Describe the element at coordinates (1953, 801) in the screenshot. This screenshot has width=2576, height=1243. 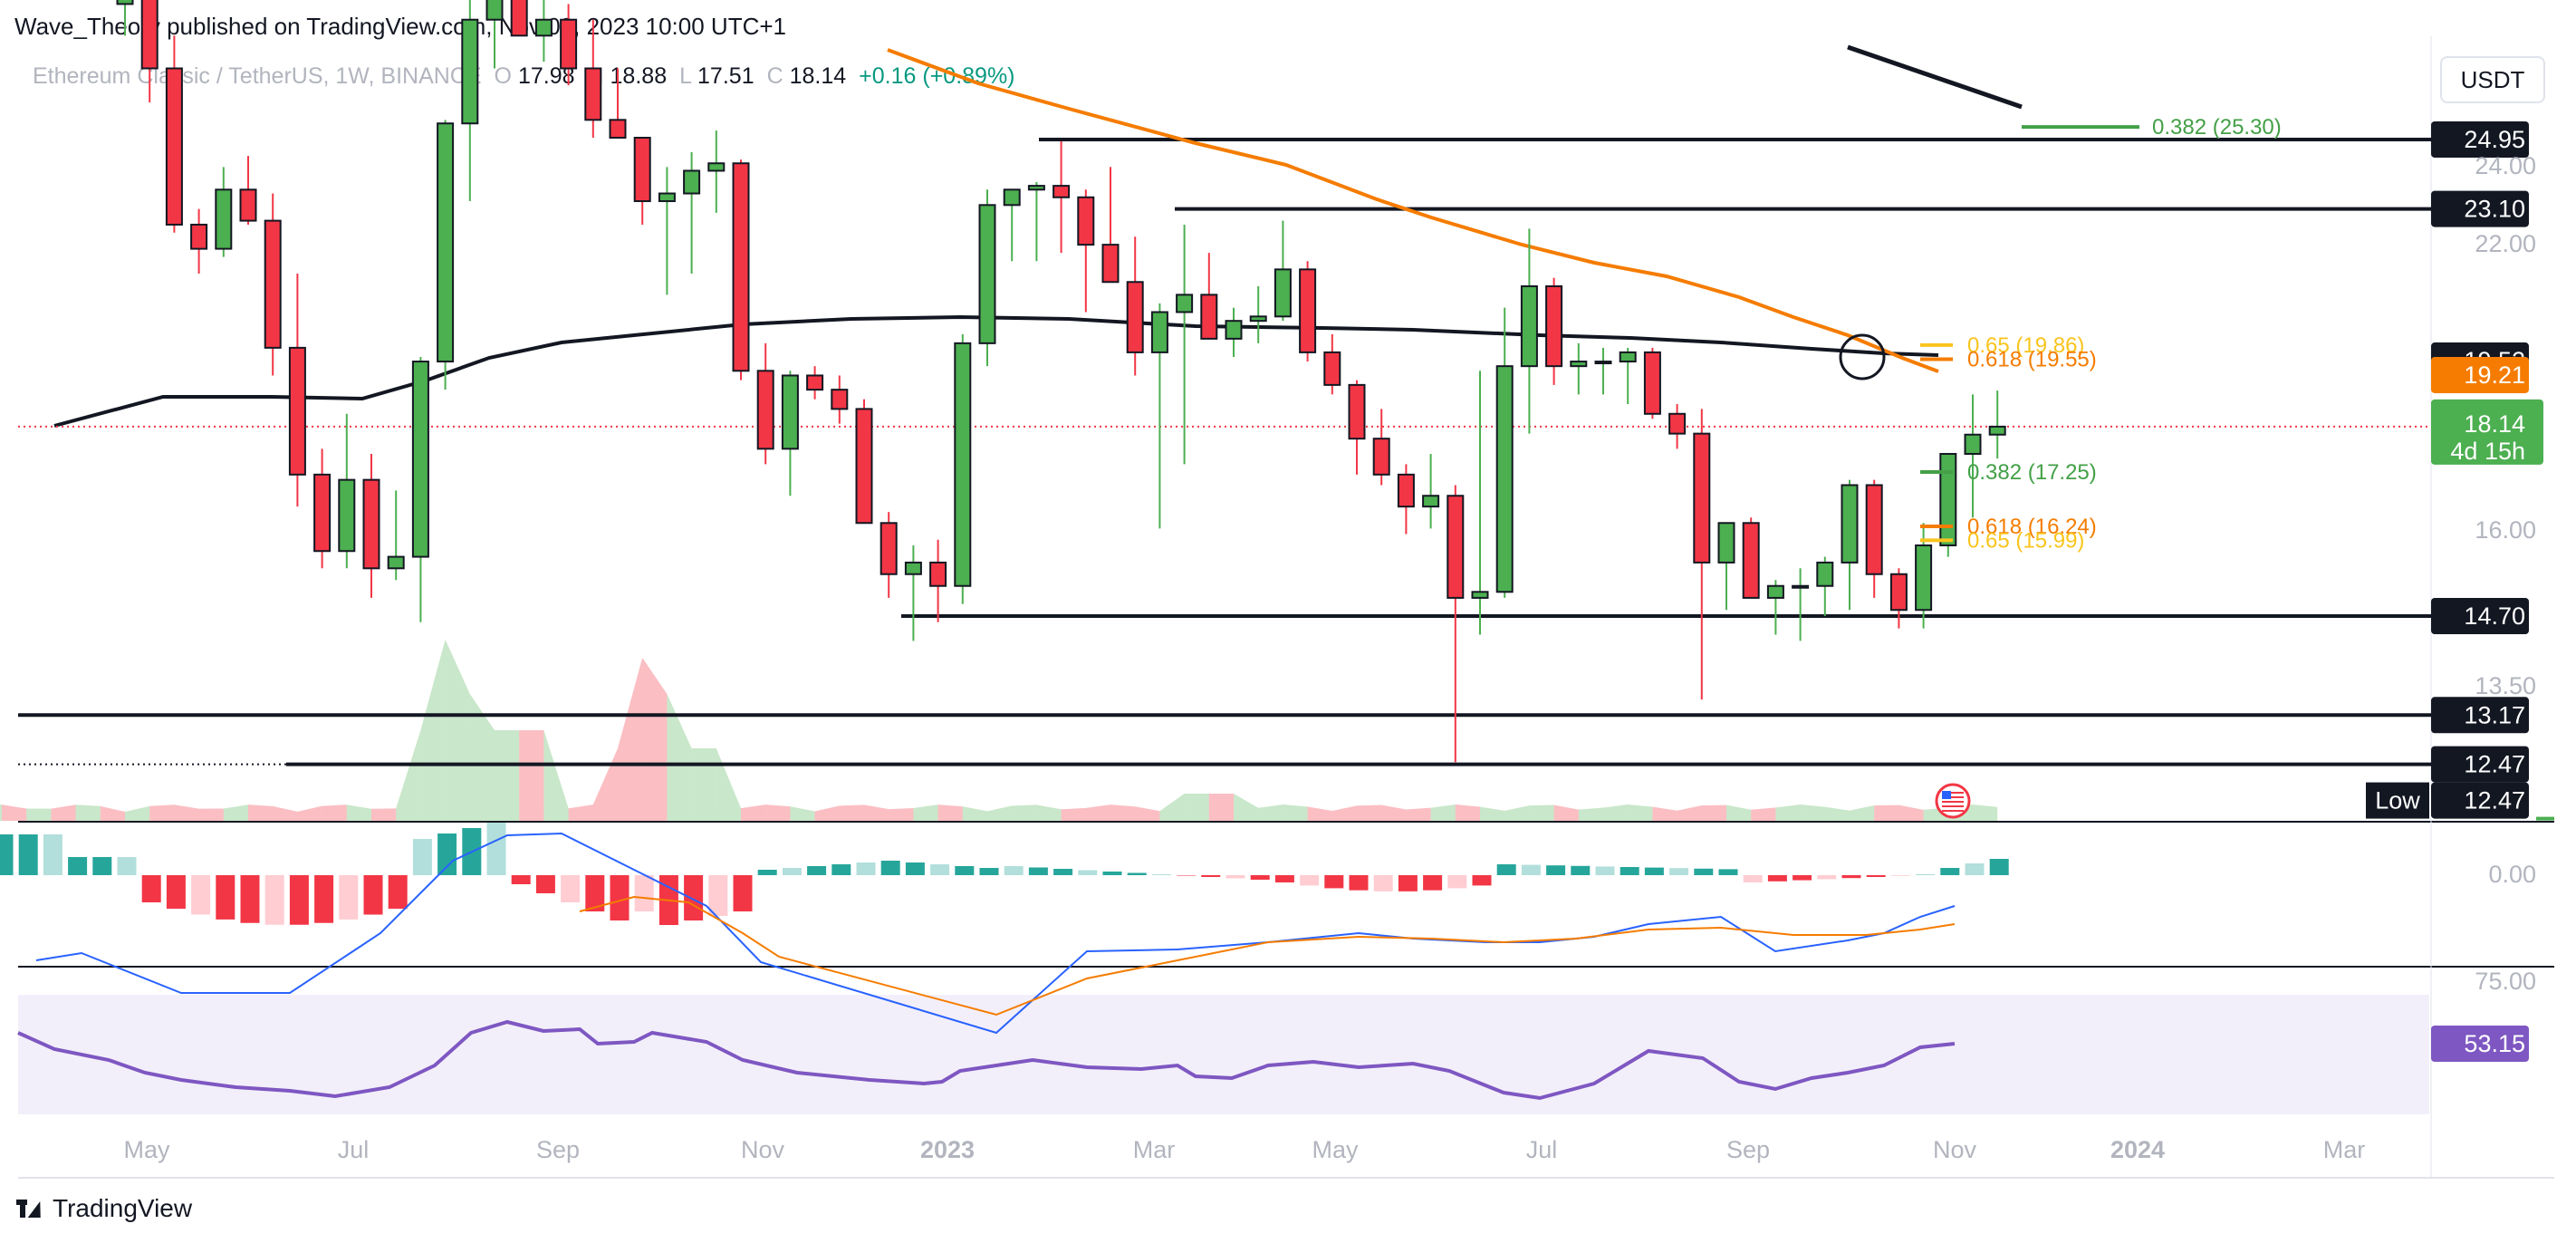
I see `event-flag-icon` at that location.